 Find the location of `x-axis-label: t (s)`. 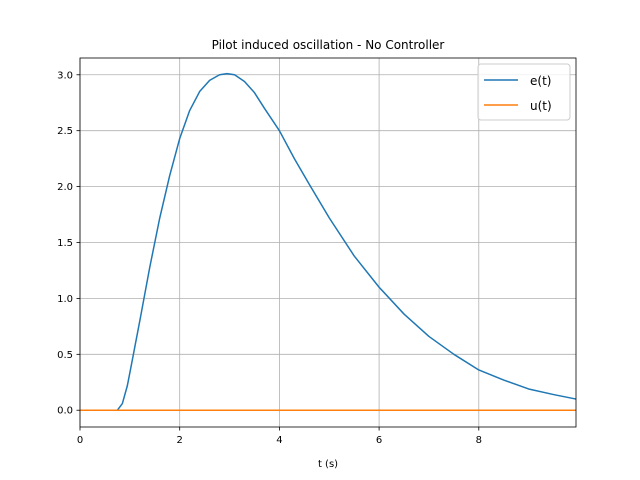

x-axis-label: t (s) is located at coordinates (328, 464).